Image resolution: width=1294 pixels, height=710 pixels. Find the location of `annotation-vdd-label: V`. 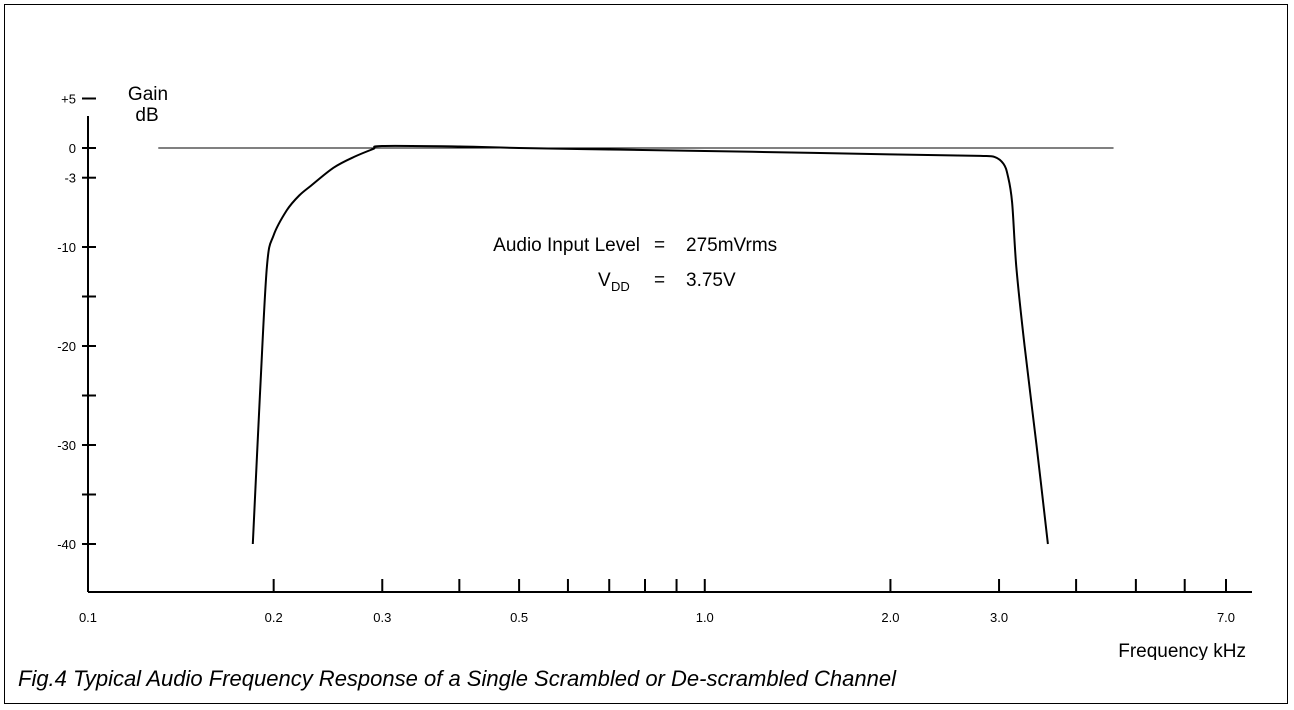

annotation-vdd-label: V is located at coordinates (604, 280).